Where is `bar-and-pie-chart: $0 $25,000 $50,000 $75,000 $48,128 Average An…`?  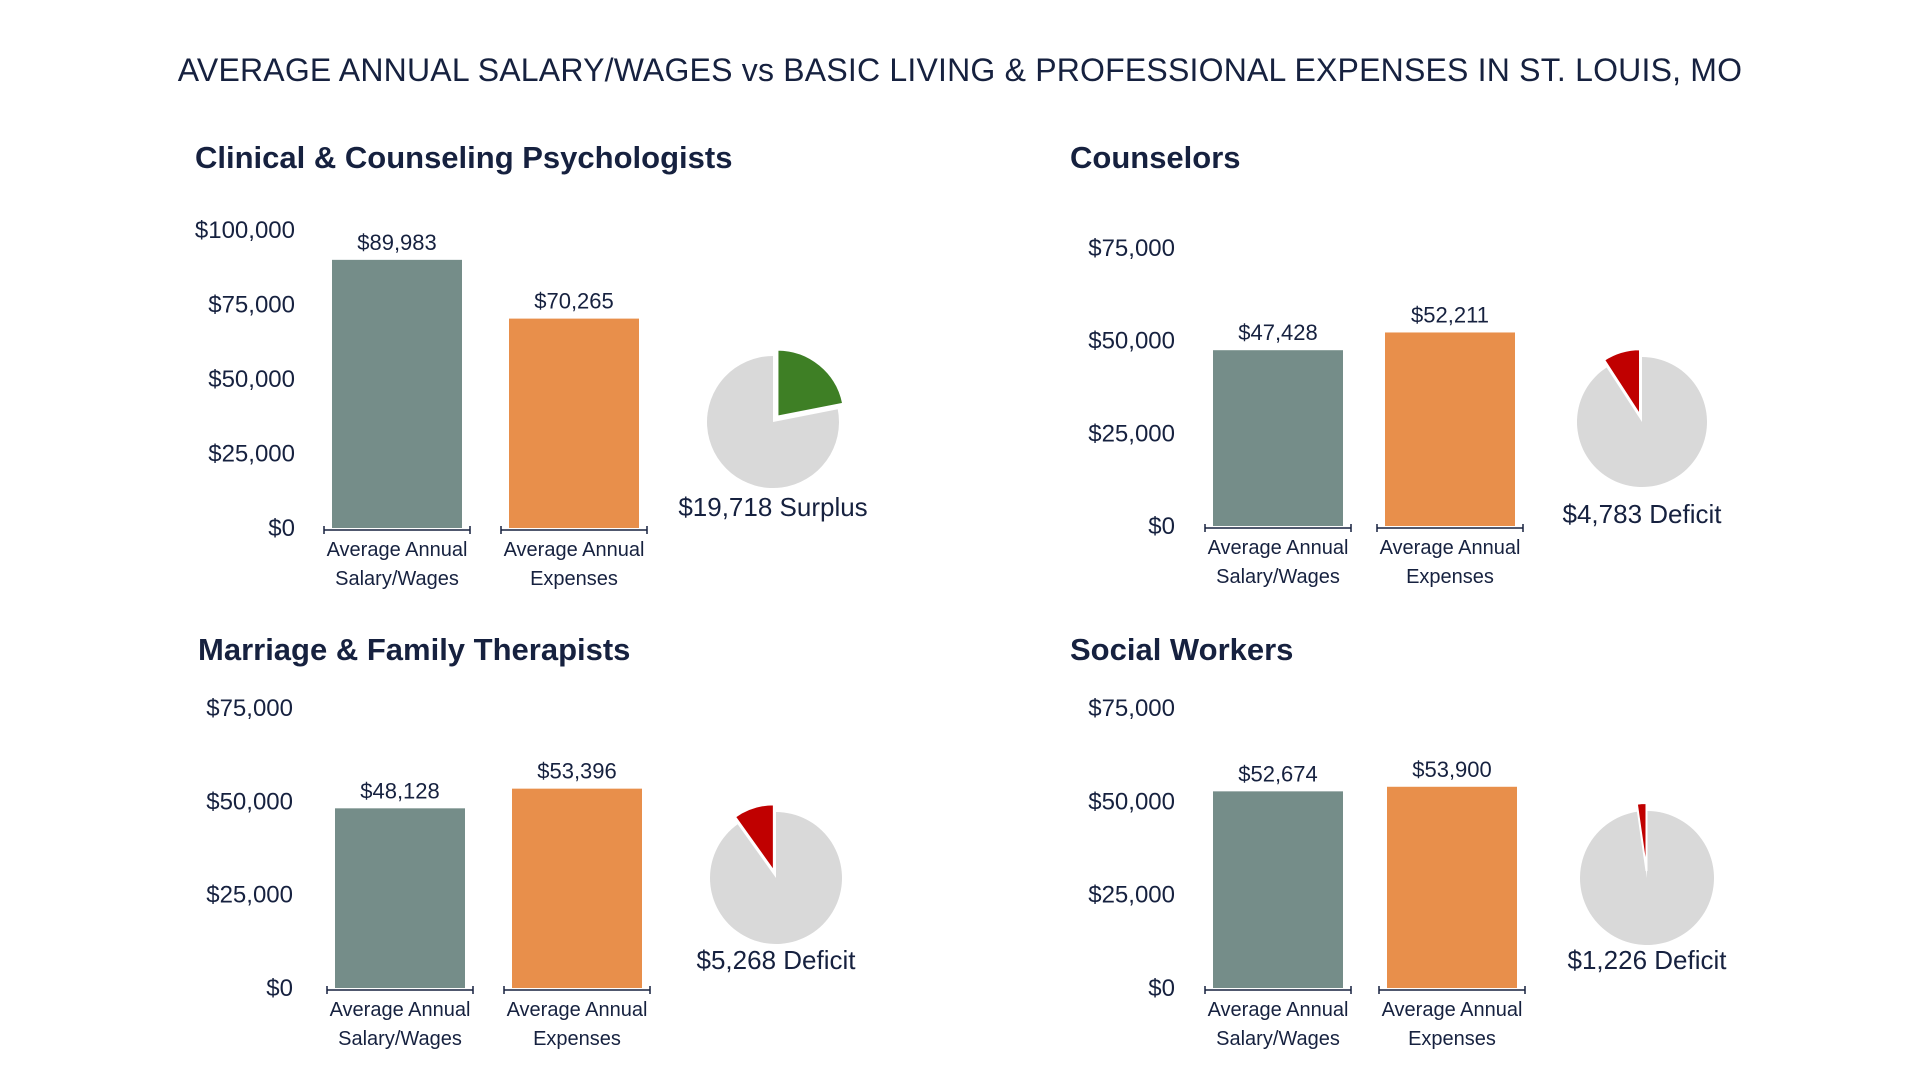 bar-and-pie-chart: $0 $25,000 $50,000 $75,000 $48,128 Average An… is located at coordinates (531, 872).